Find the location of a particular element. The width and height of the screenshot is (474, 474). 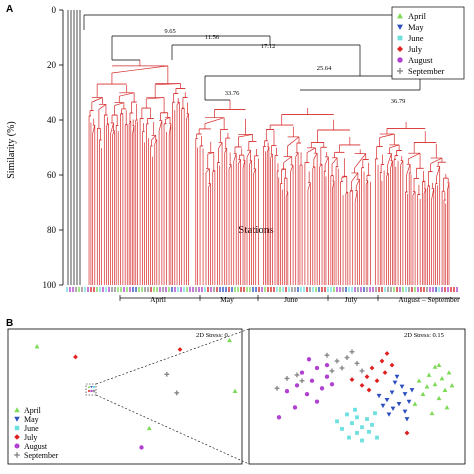

overview-cluster-point is located at coordinates (91, 387).